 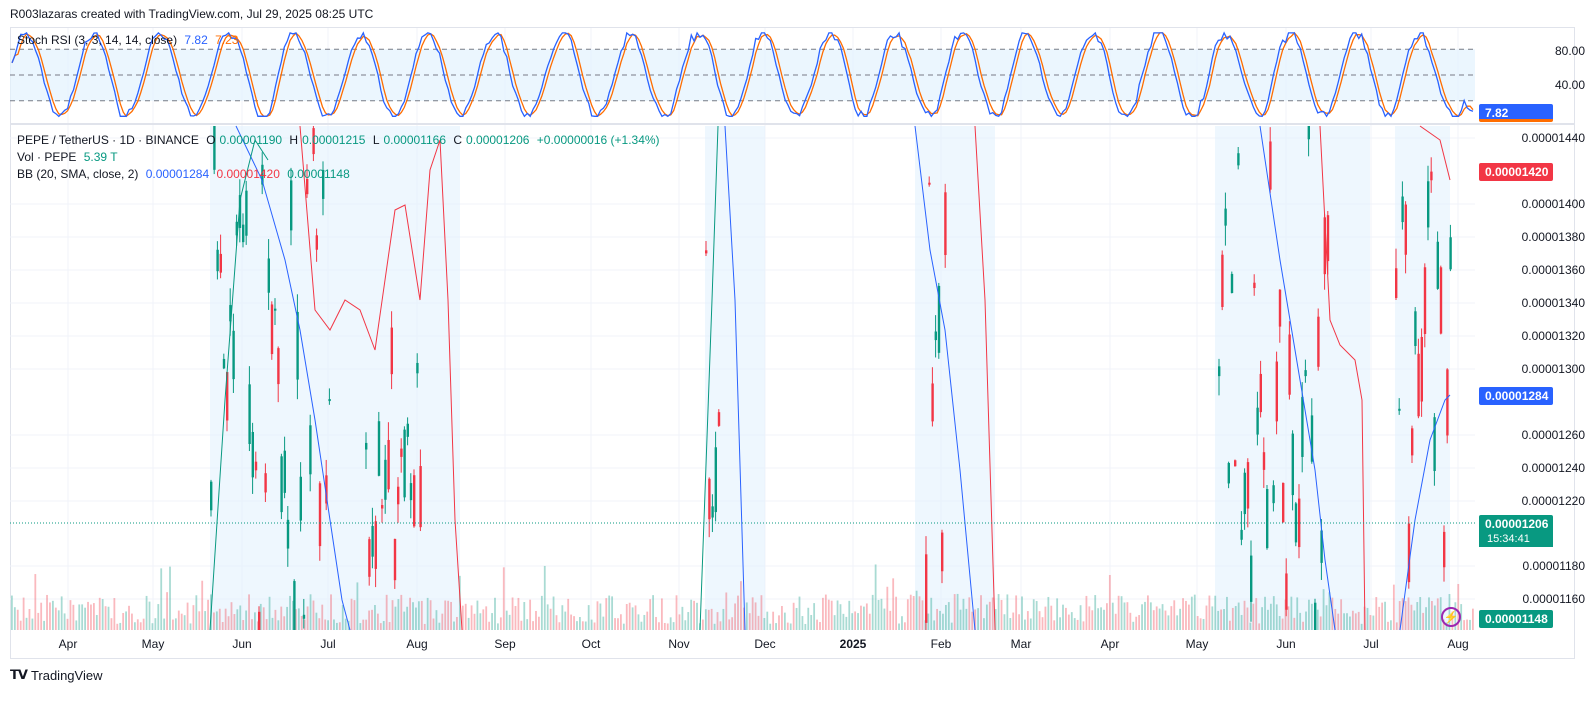 What do you see at coordinates (47, 157) in the screenshot?
I see `volume-label: Vol · PEPE` at bounding box center [47, 157].